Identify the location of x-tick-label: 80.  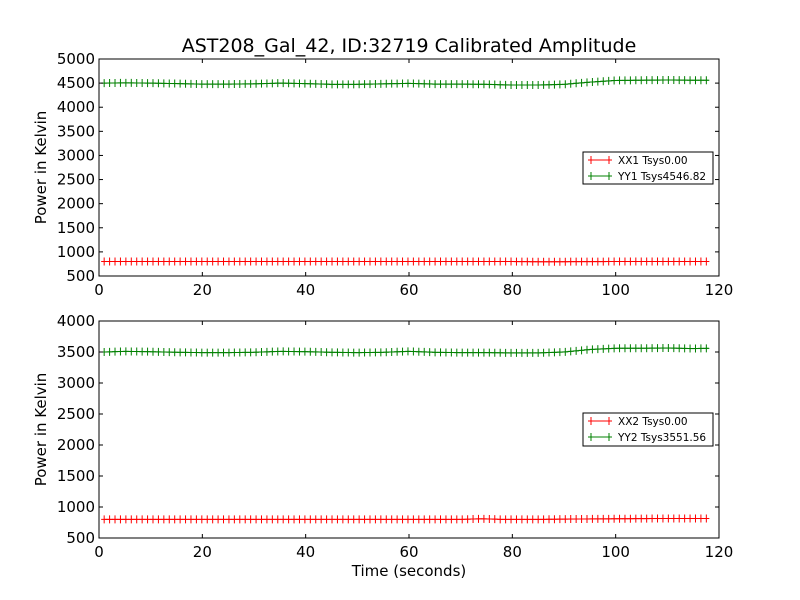
(512, 552).